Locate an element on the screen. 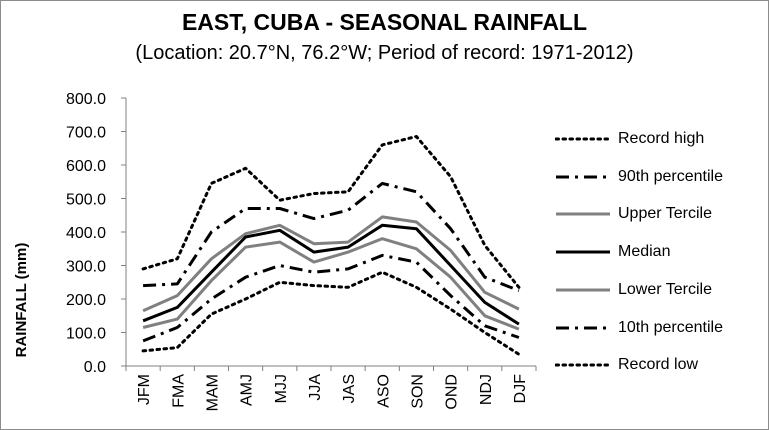 Image resolution: width=769 pixels, height=430 pixels. legend-item: 10th percentile is located at coordinates (660, 328).